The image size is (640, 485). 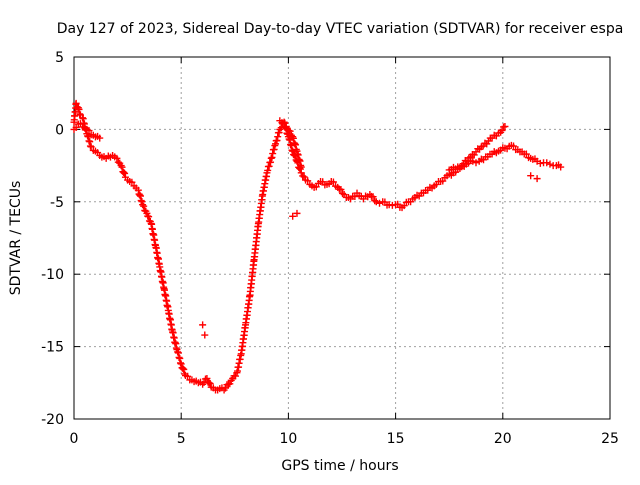 What do you see at coordinates (59, 130) in the screenshot?
I see `y-tick-label: 0` at bounding box center [59, 130].